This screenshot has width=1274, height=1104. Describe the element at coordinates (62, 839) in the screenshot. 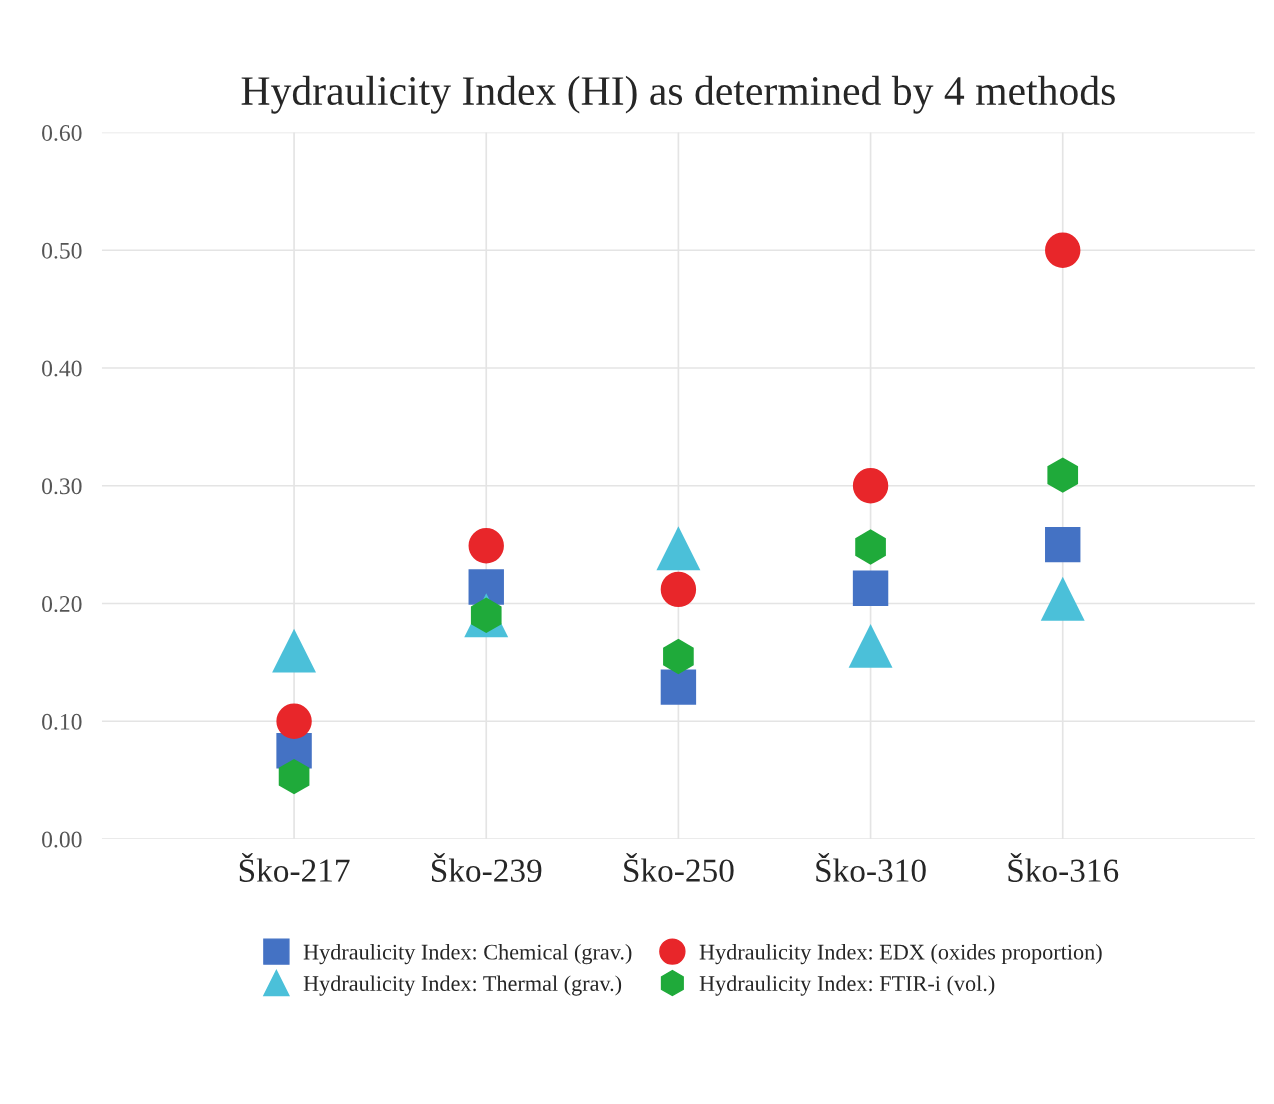

I see `y-tick-label: 0.00` at that location.